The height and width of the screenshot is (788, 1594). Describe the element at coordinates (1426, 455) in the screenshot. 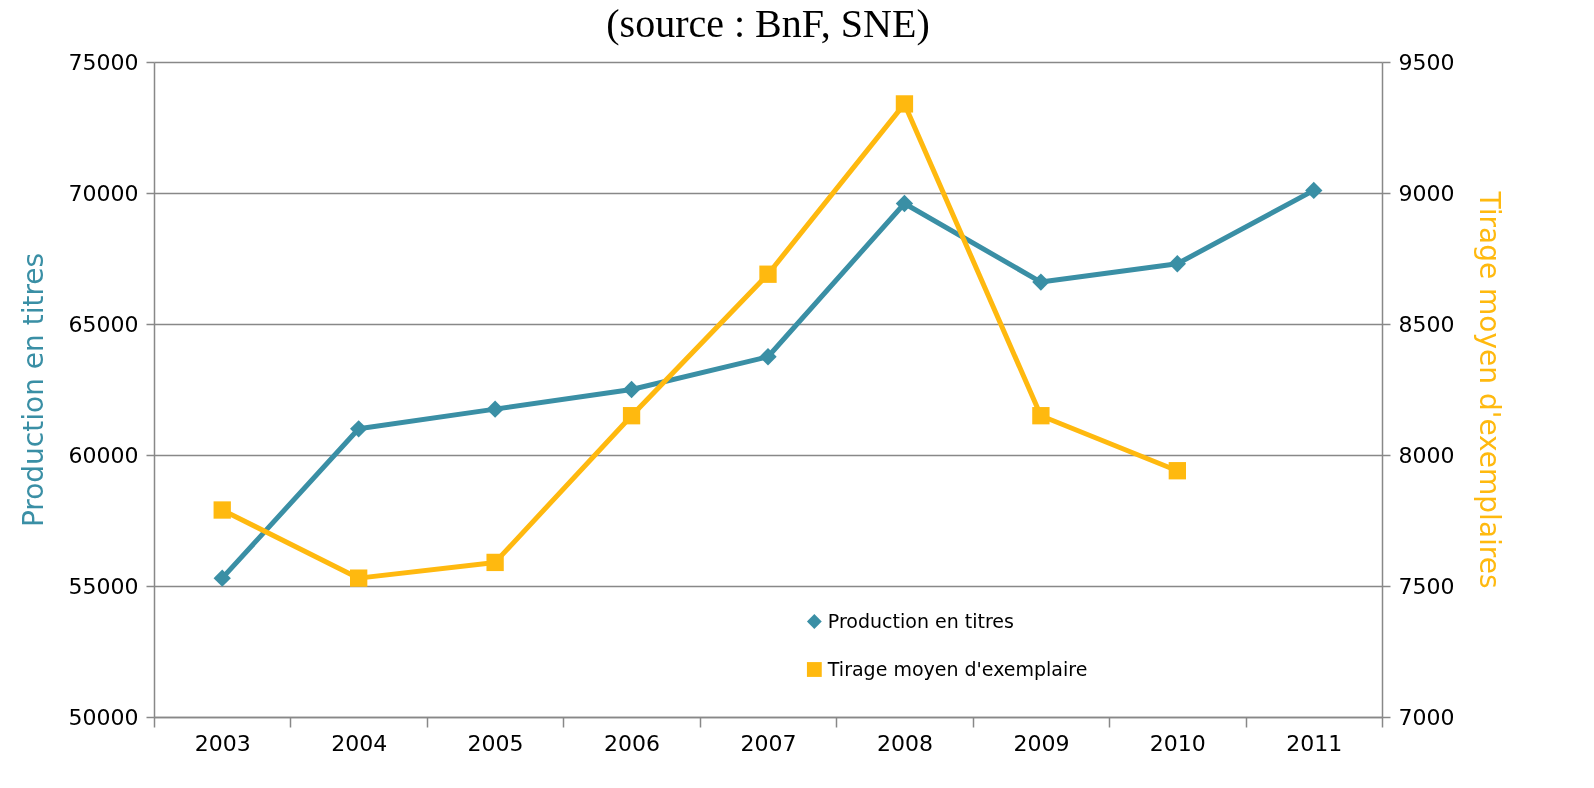

I see `y2-tick-label: 8000` at that location.